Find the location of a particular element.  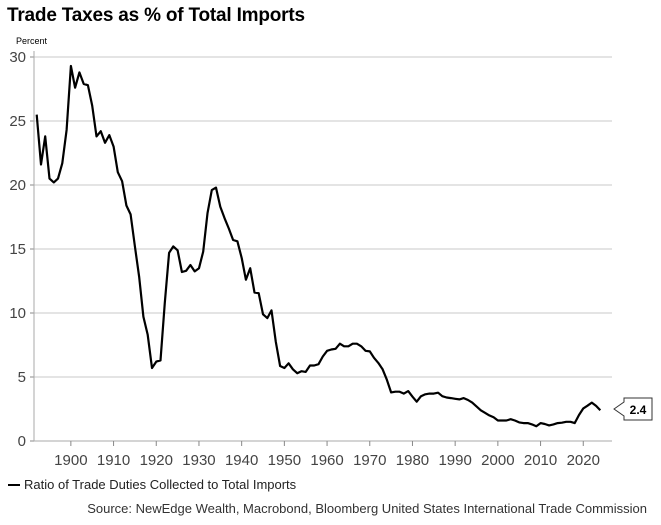

y-tick-label: 30 is located at coordinates (17, 57).